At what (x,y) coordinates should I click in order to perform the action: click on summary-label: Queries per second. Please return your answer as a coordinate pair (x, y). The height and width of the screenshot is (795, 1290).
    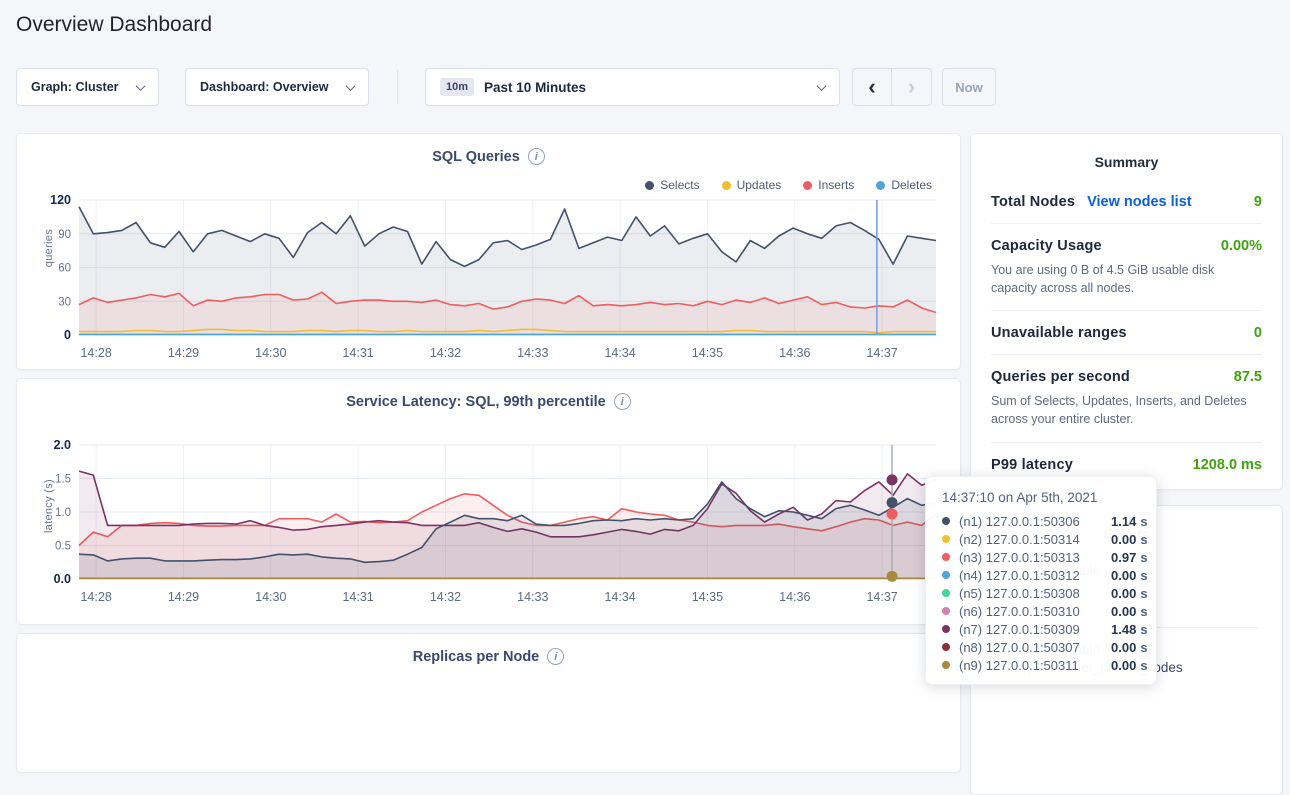
    Looking at the image, I should click on (1060, 377).